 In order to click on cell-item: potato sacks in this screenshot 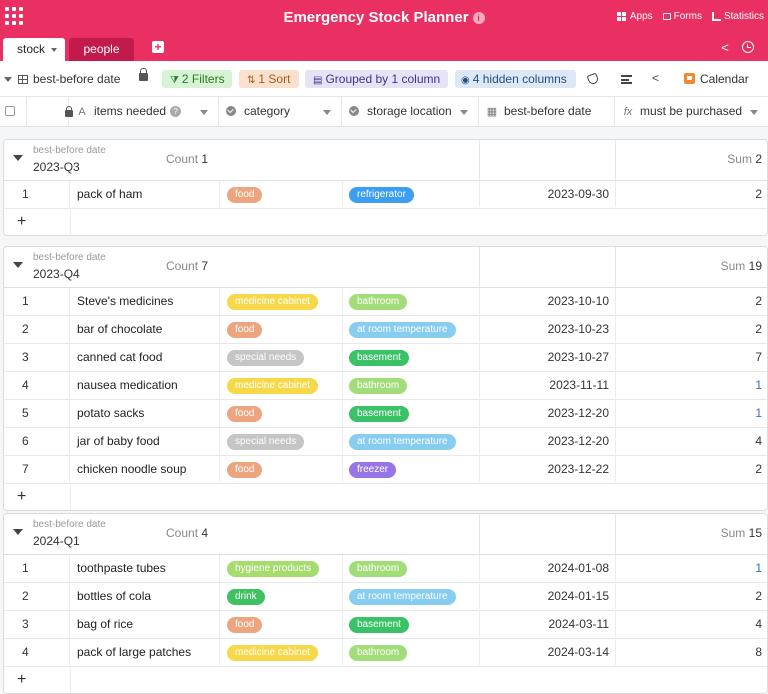, I will do `click(145, 413)`.